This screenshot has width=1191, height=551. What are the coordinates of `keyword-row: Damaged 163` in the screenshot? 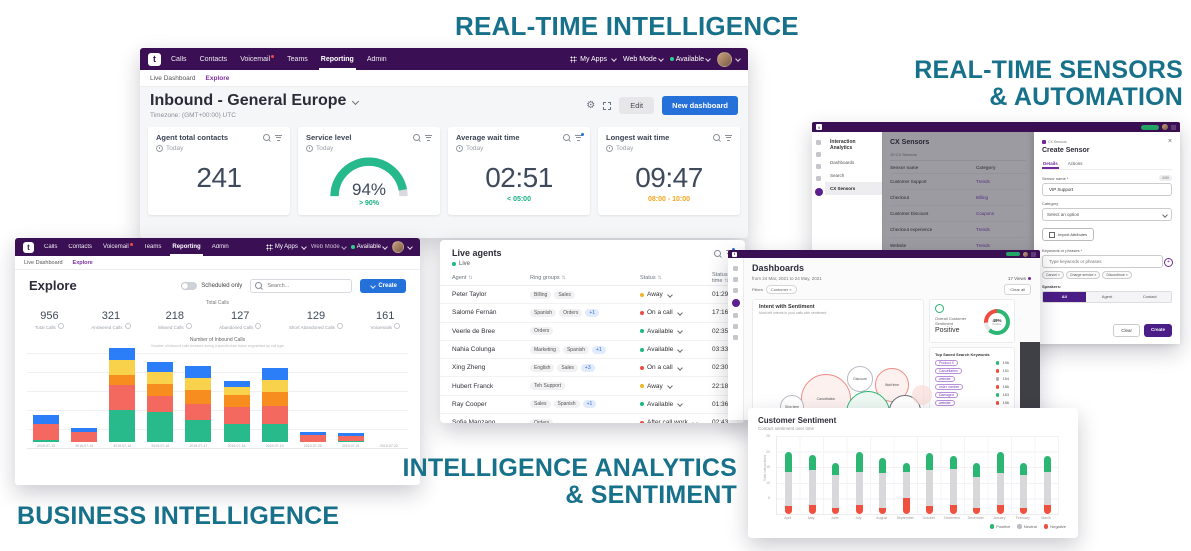 It's located at (972, 395).